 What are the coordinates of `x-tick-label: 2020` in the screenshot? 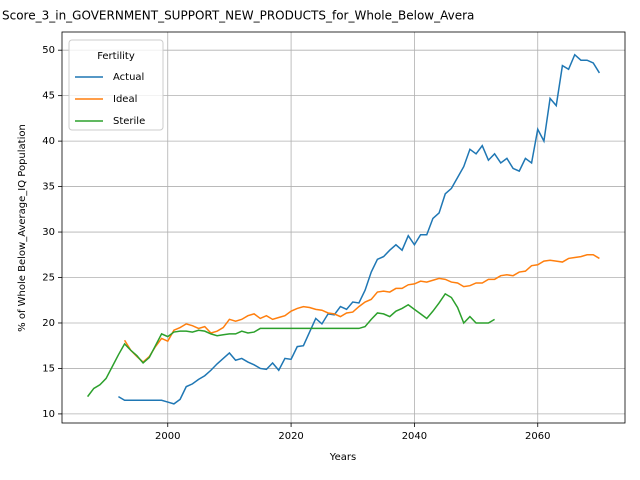 It's located at (290, 436).